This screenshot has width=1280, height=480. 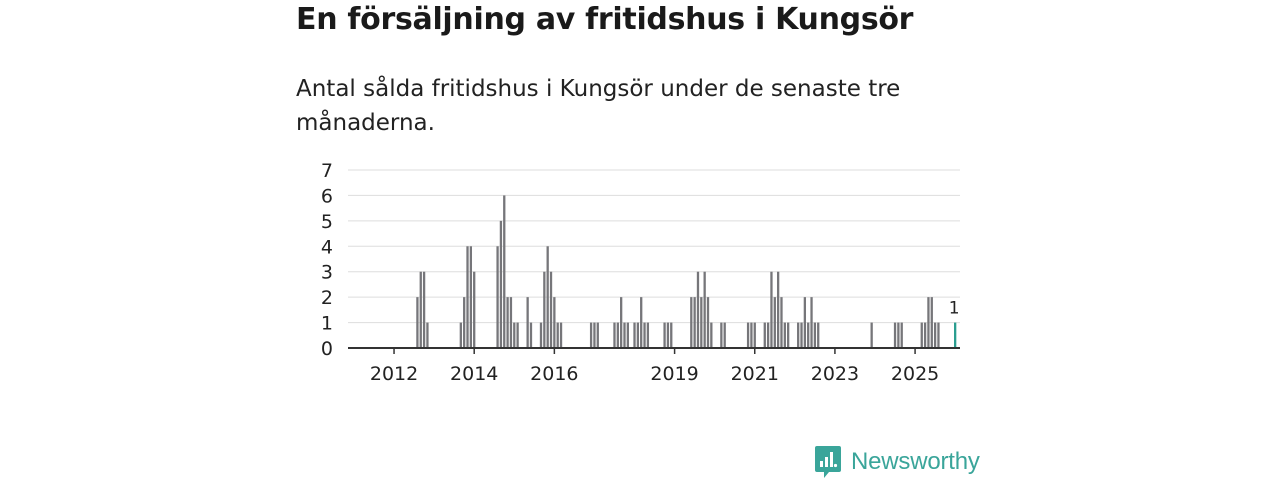 I want to click on y-tick-label: 0, so click(x=327, y=349).